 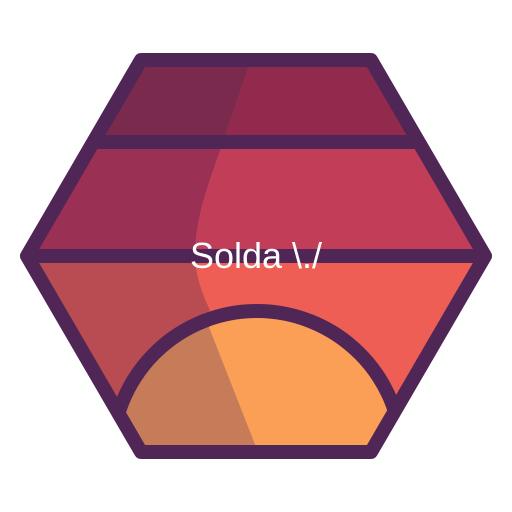 What do you see at coordinates (256, 102) in the screenshot?
I see `band-top` at bounding box center [256, 102].